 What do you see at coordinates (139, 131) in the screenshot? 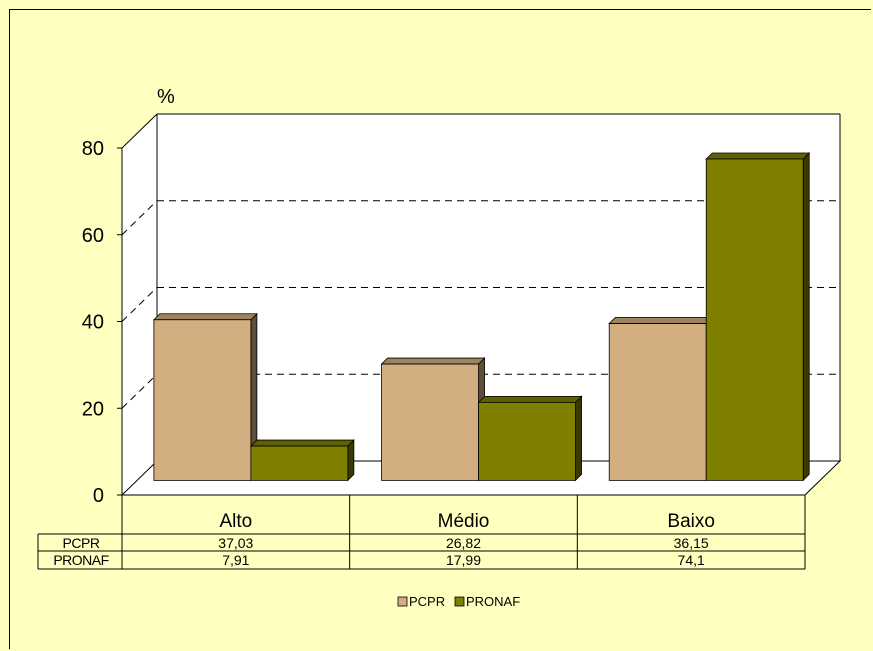
I see `side-wall-top-edge` at bounding box center [139, 131].